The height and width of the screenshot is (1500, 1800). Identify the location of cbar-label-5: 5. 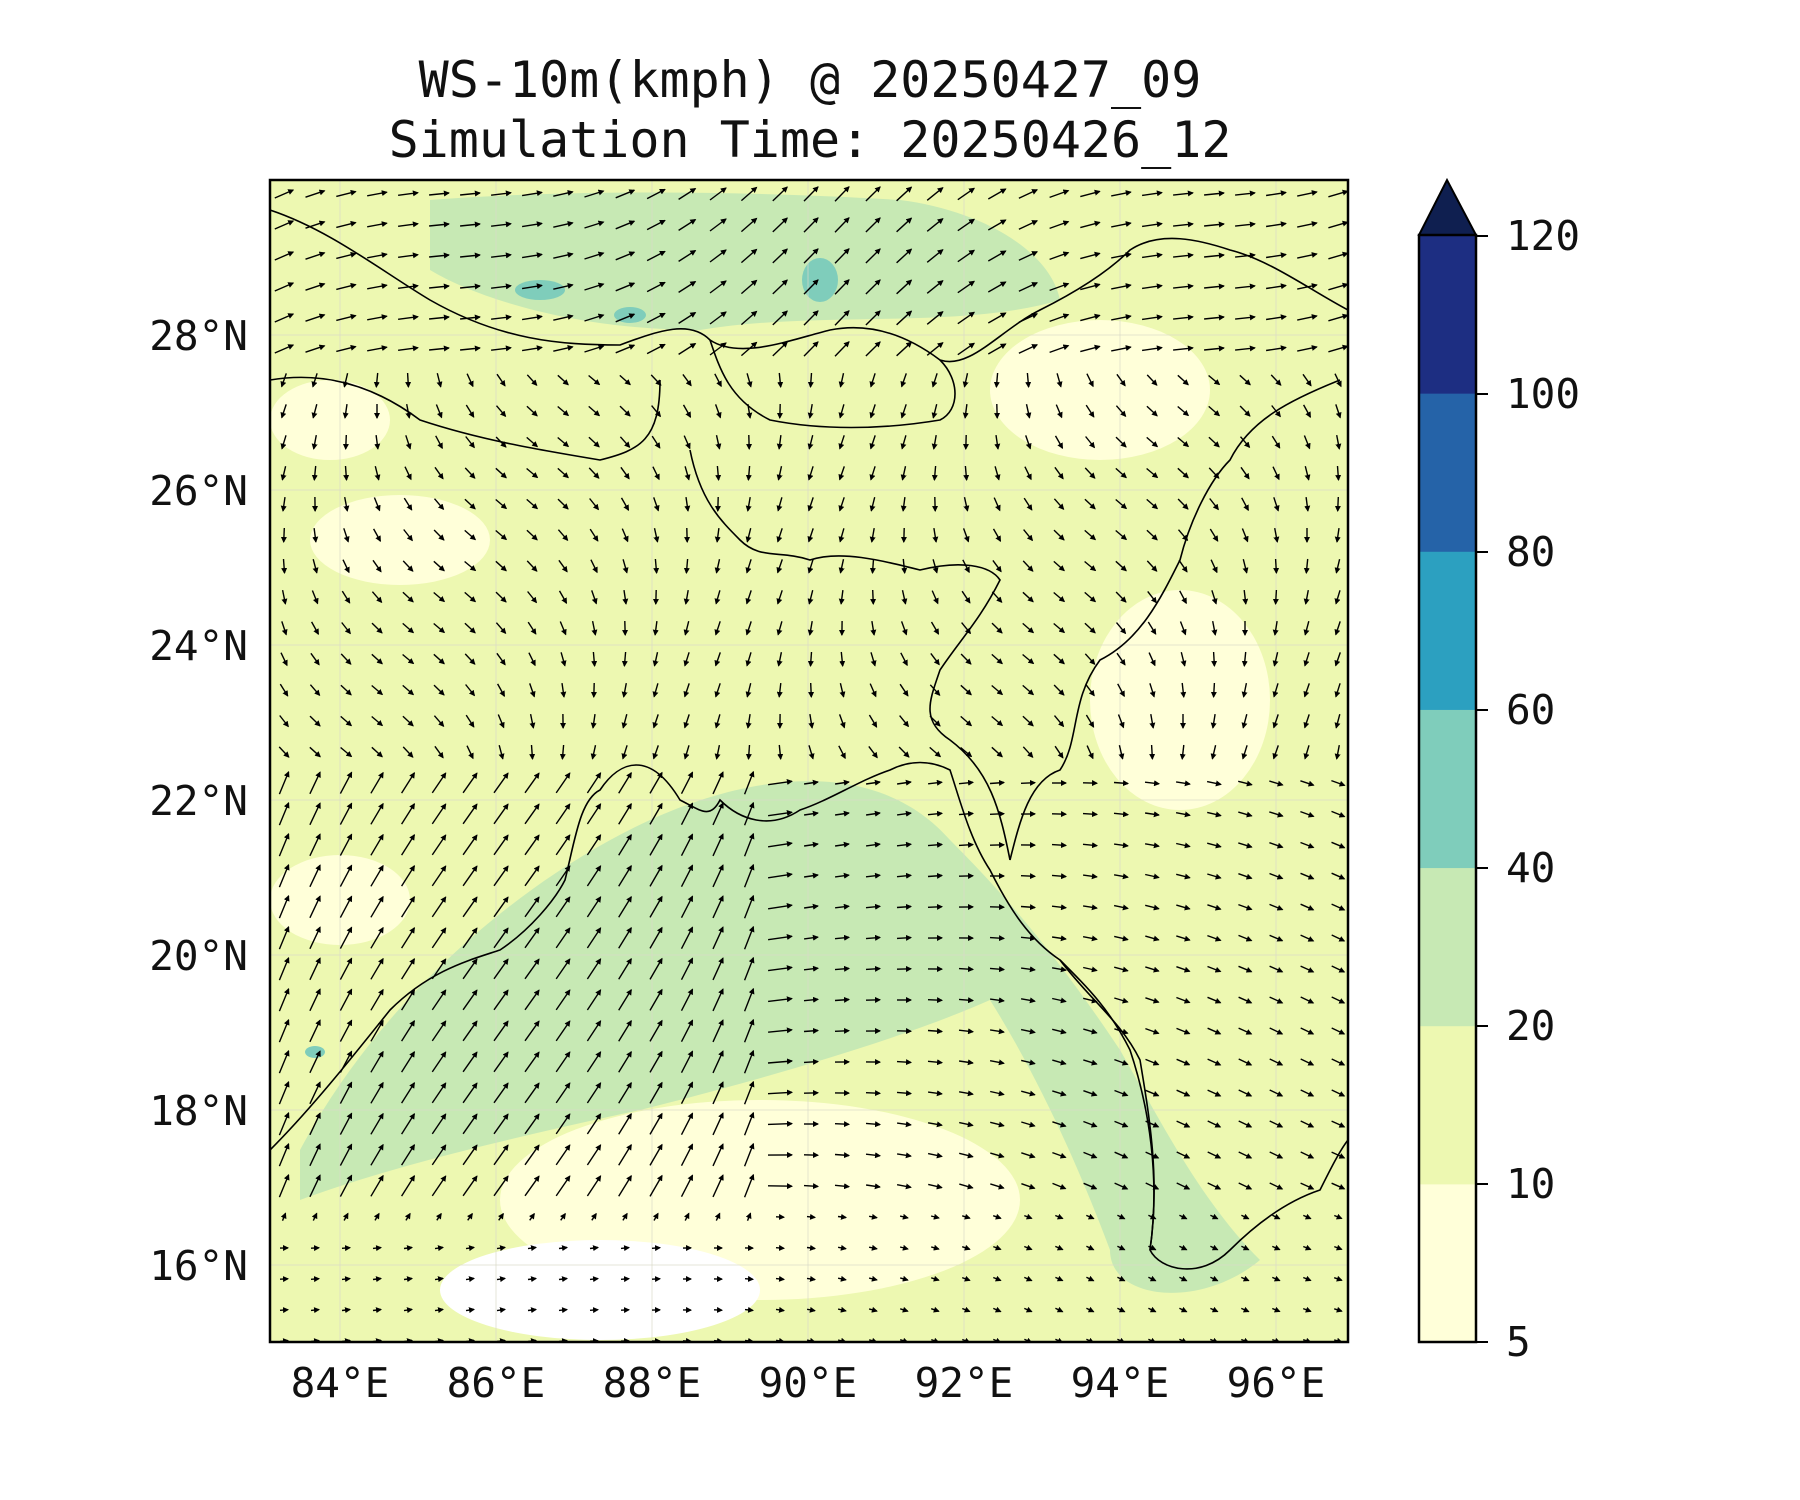
(1518, 1342).